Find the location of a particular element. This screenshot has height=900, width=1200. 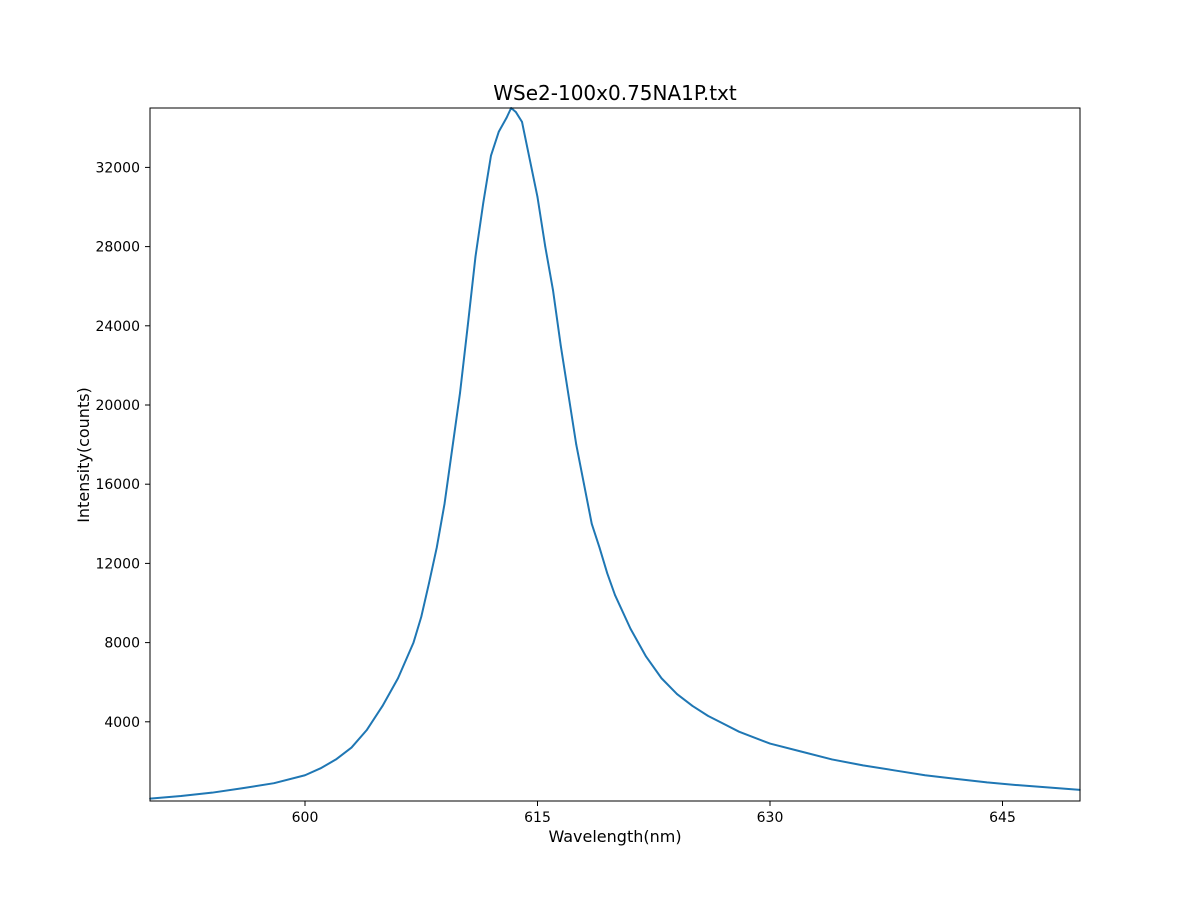

x-tick-label: 645 is located at coordinates (1002, 818).